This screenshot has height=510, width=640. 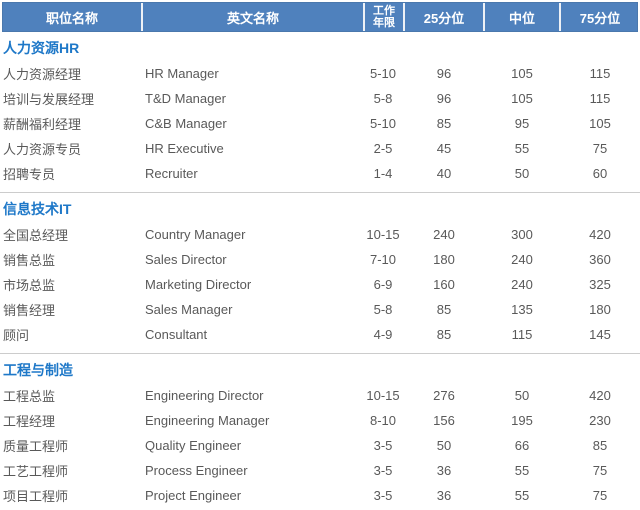 What do you see at coordinates (171, 173) in the screenshot?
I see `cell-position-en: Recruiter` at bounding box center [171, 173].